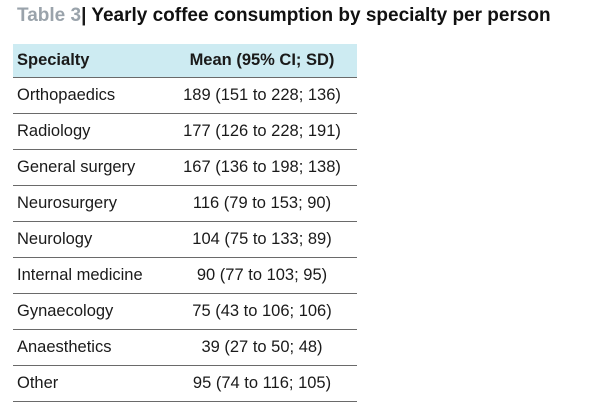 Image resolution: width=600 pixels, height=412 pixels. I want to click on header-row: Specialty Mean (95% CI; SD), so click(185, 61).